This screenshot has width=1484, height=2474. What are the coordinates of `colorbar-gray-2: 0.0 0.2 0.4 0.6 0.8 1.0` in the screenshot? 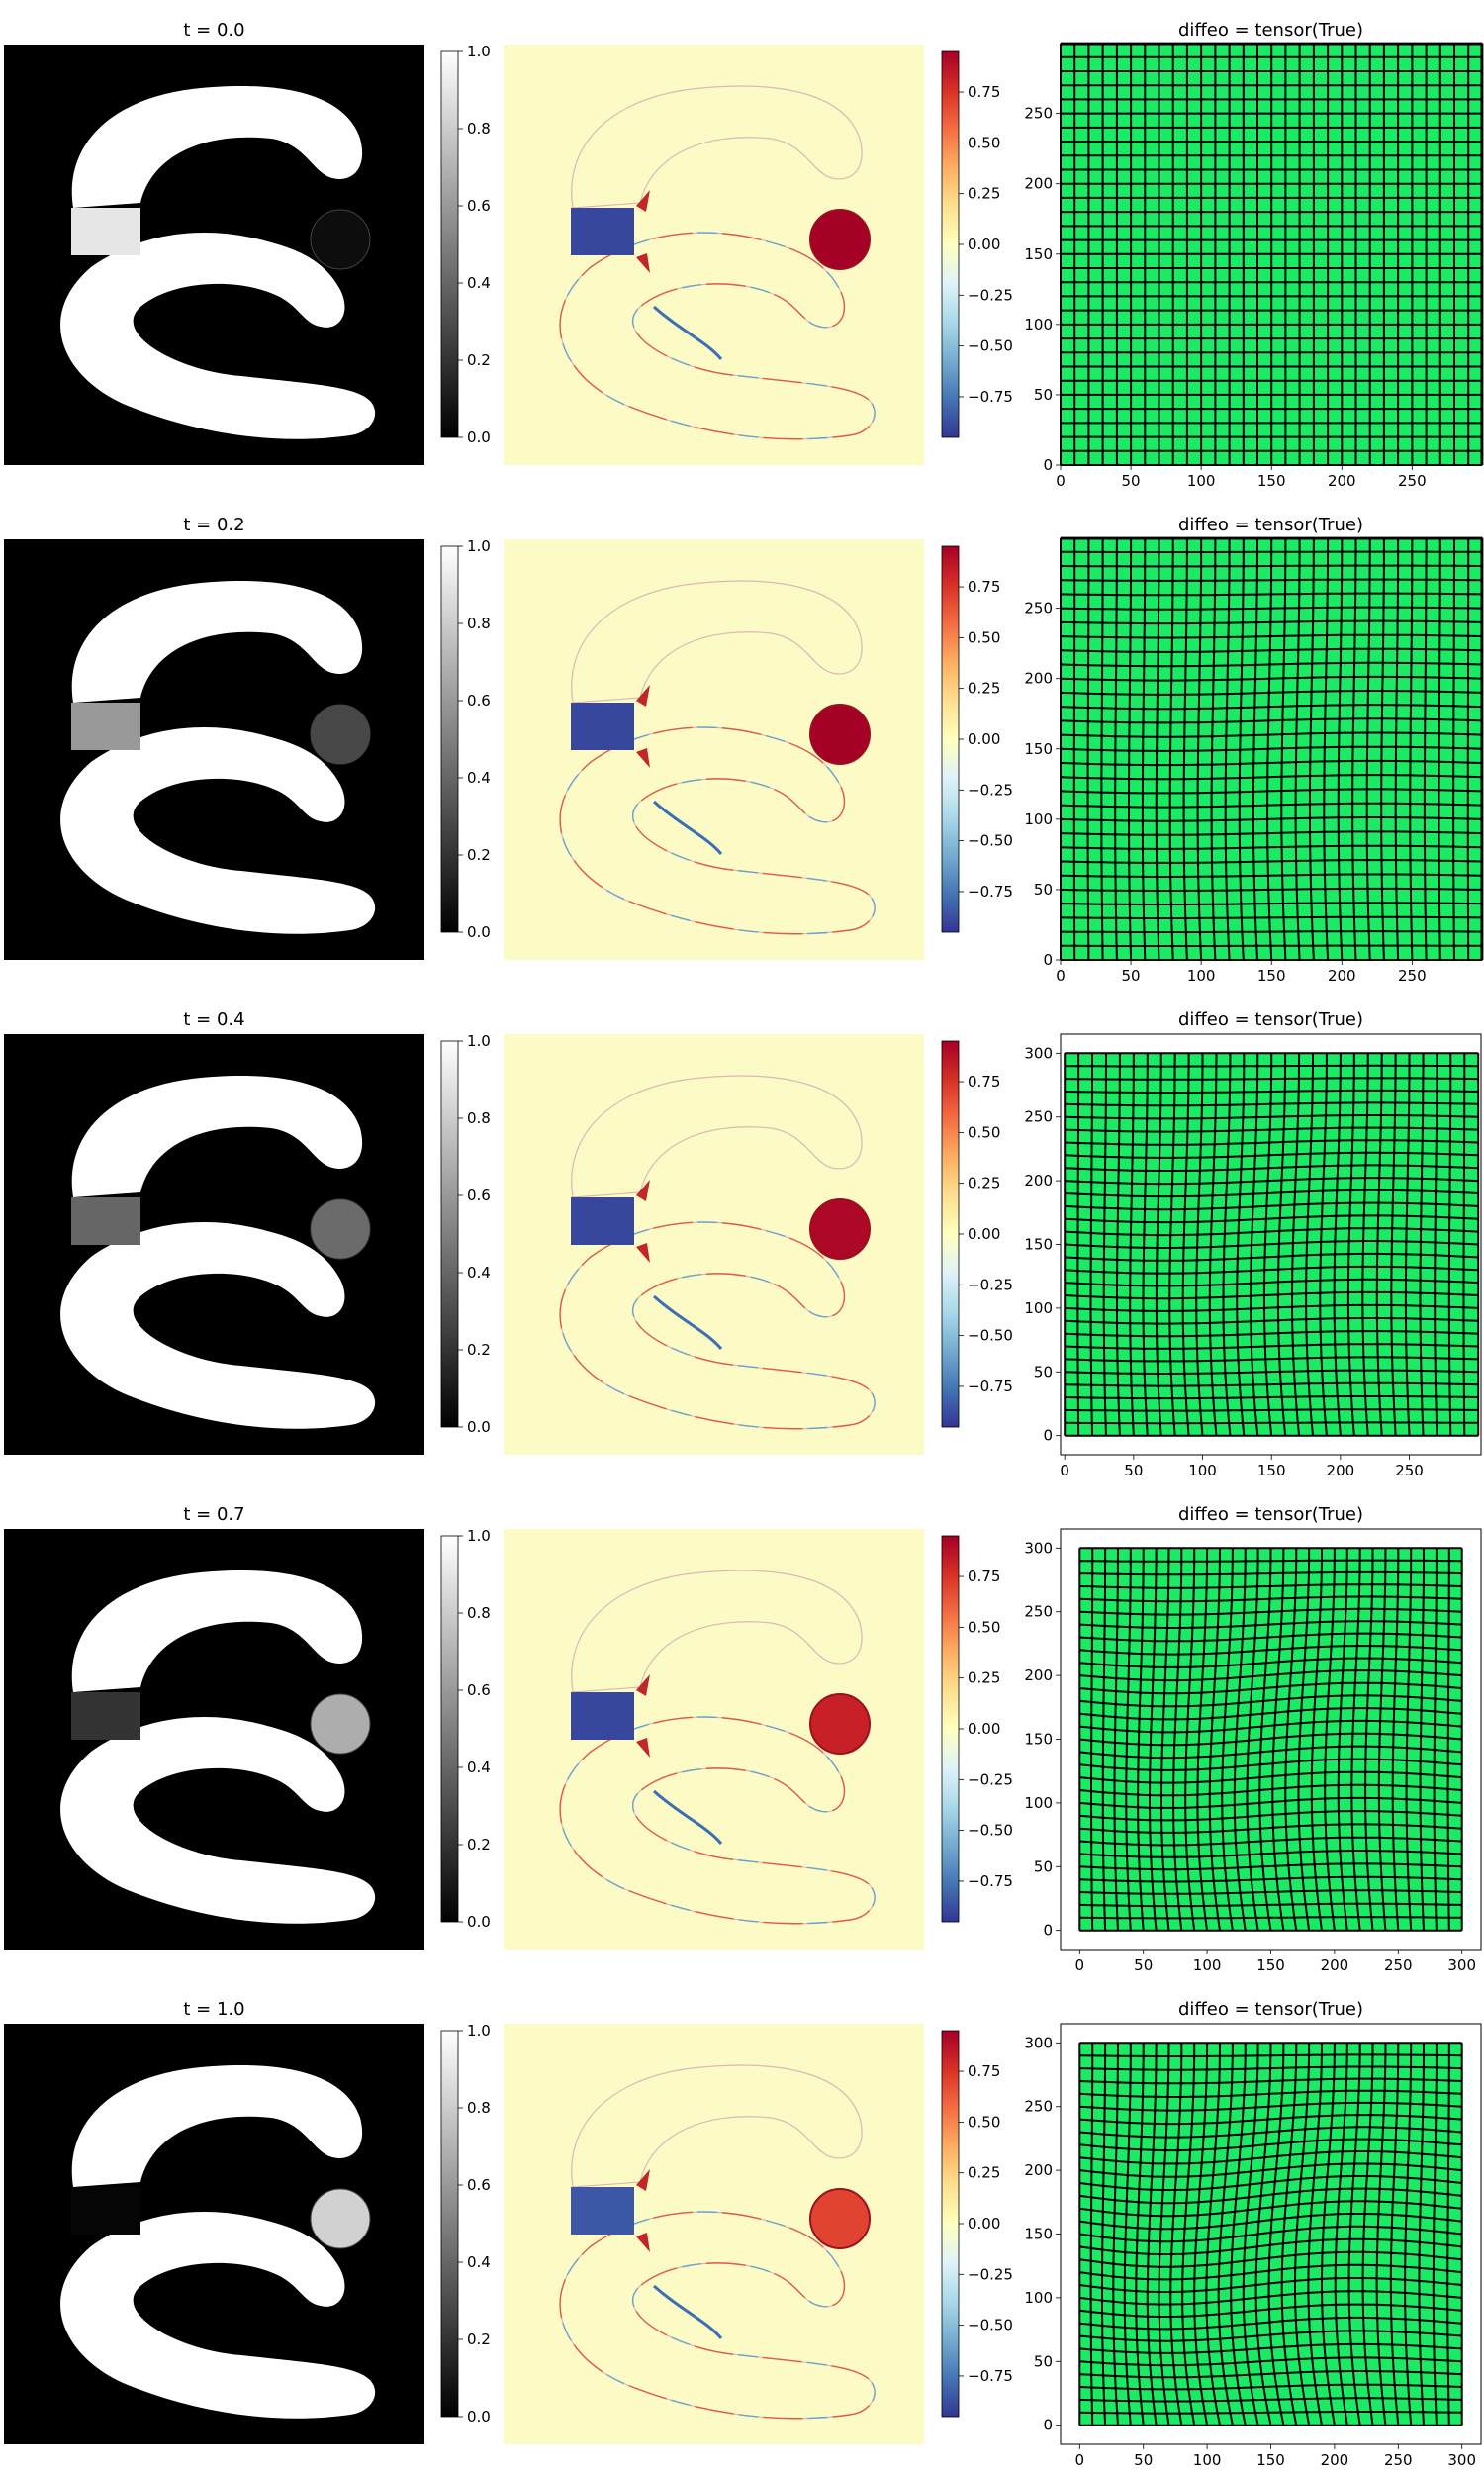 It's located at (465, 1234).